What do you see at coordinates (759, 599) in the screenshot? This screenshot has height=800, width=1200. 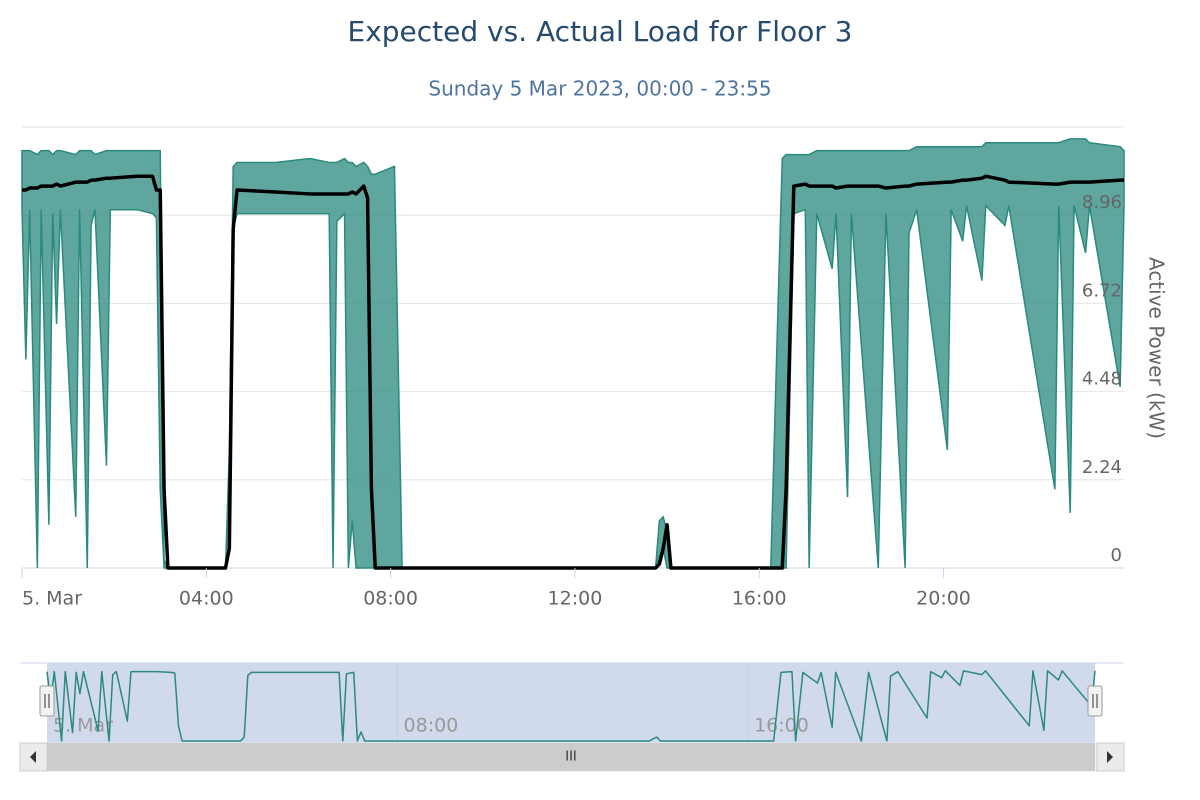 I see `x-tick-label: 16:00` at bounding box center [759, 599].